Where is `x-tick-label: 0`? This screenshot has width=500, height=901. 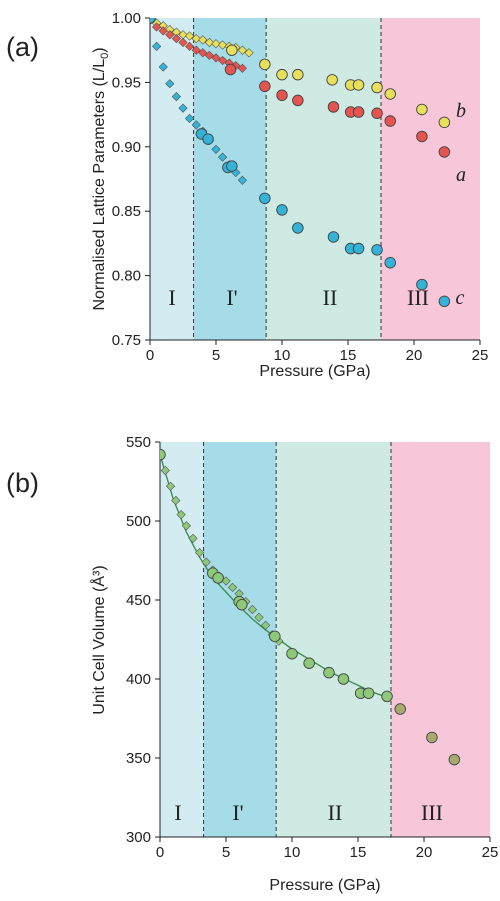
x-tick-label: 0 is located at coordinates (160, 852).